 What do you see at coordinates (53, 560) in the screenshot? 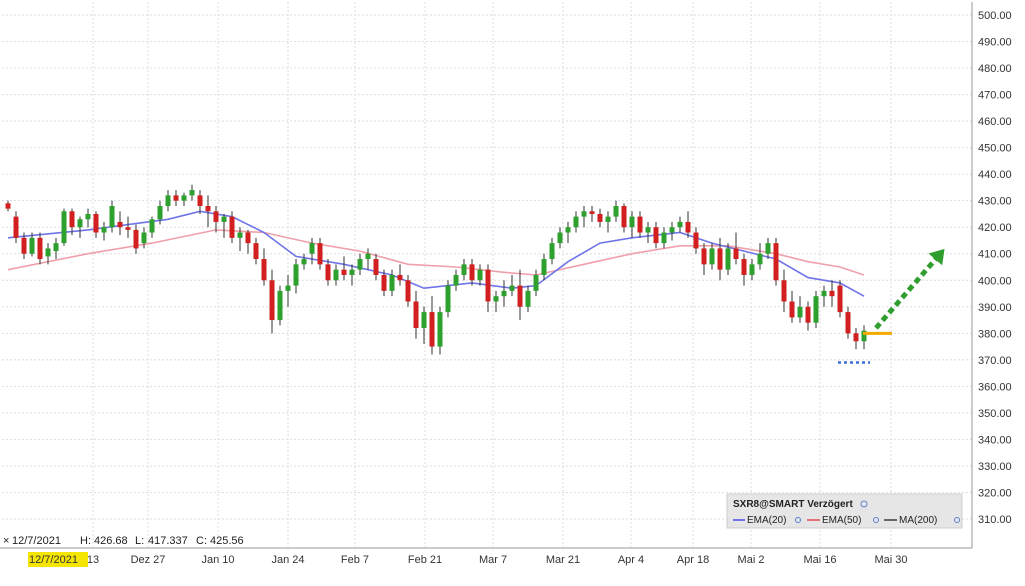
I see `highlighted-date-label: 12/7/2021` at bounding box center [53, 560].